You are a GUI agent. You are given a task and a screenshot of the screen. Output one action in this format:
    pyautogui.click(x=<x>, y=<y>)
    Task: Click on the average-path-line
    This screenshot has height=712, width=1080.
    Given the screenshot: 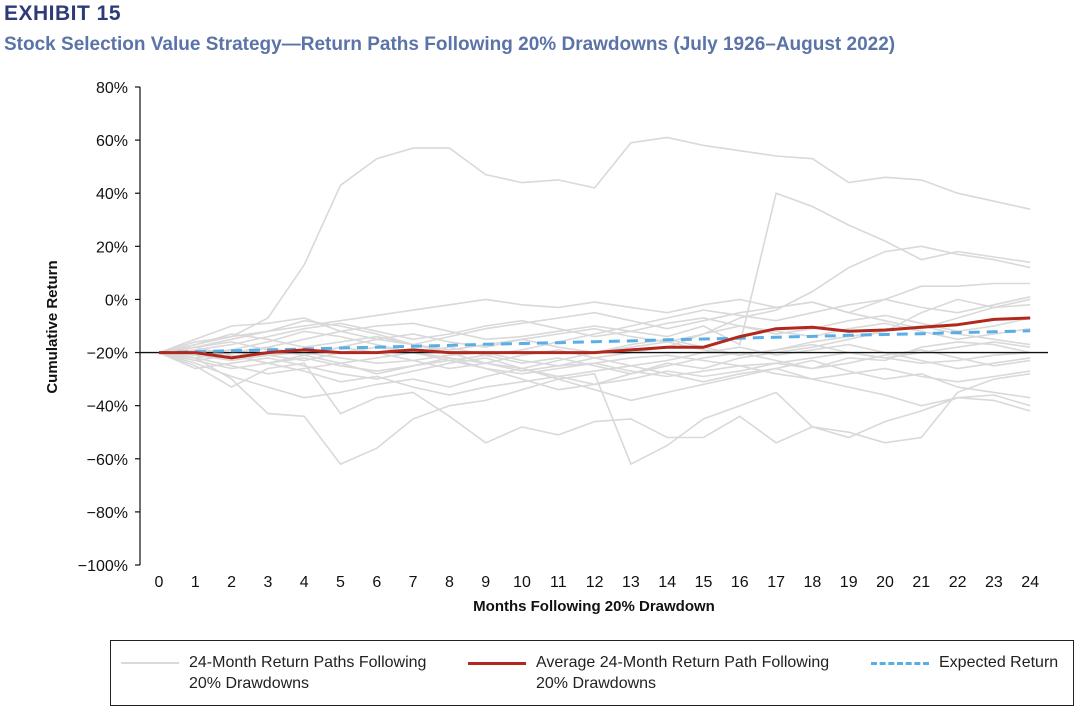 What is the action you would take?
    pyautogui.click(x=595, y=338)
    